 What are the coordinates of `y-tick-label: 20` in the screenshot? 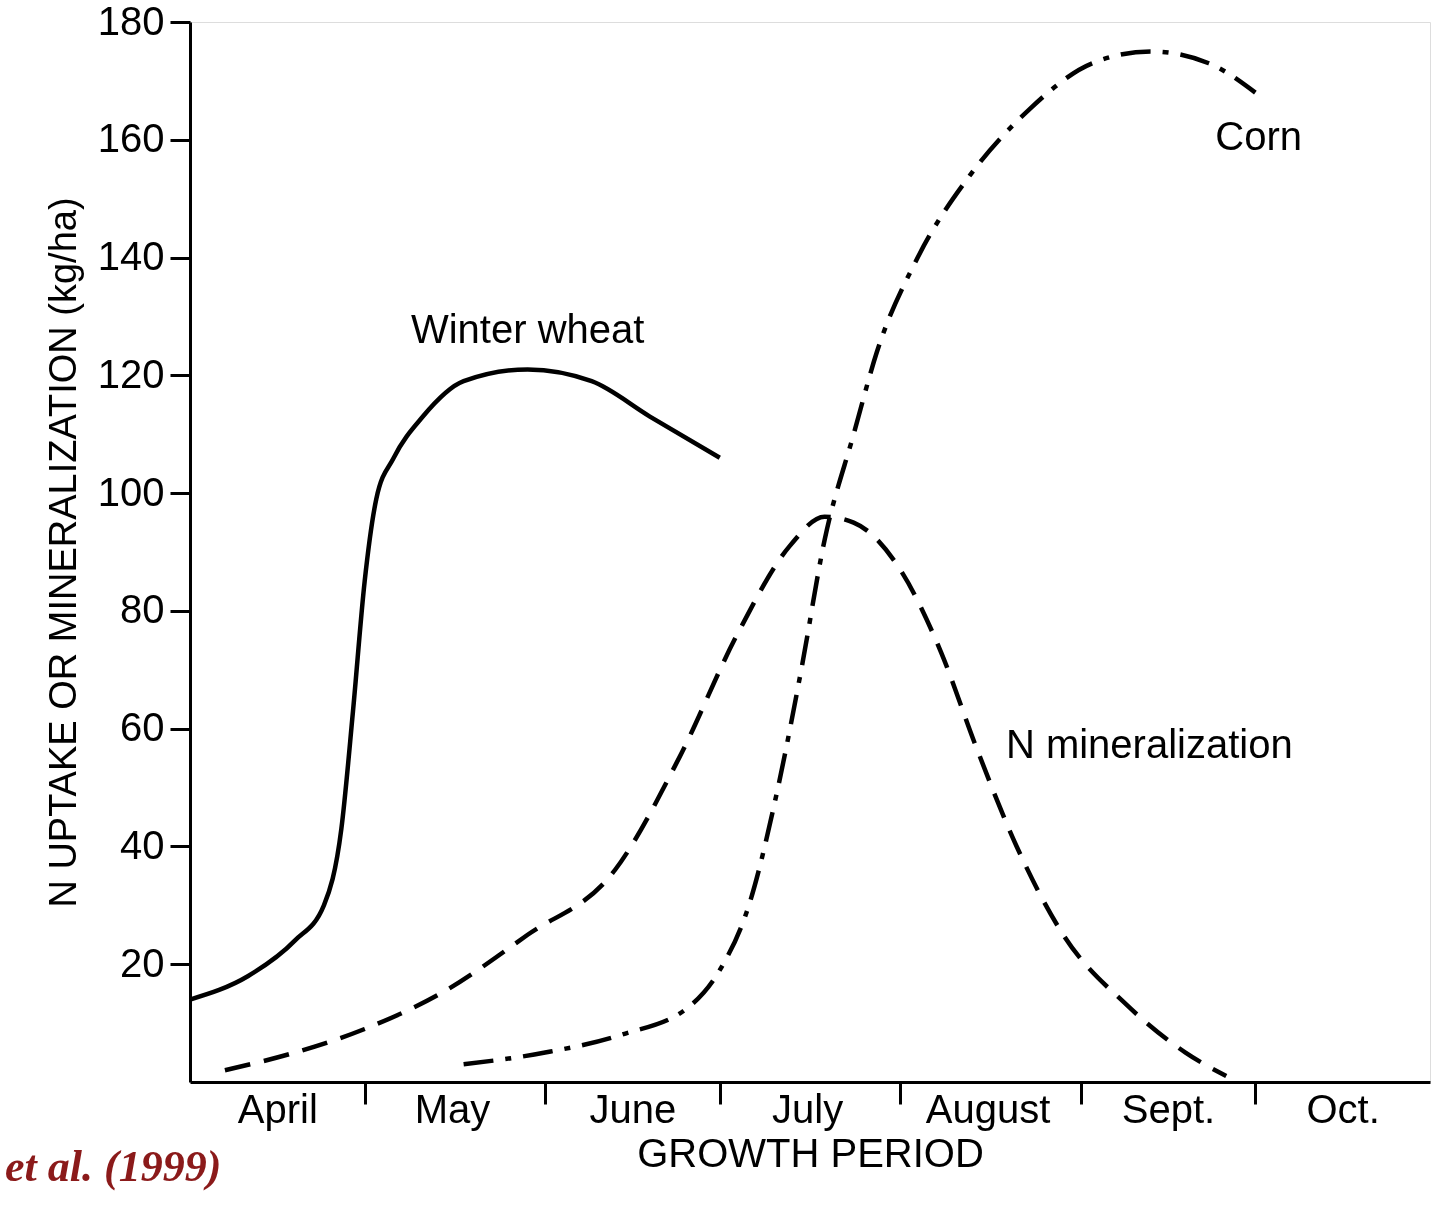 It's located at (142, 962).